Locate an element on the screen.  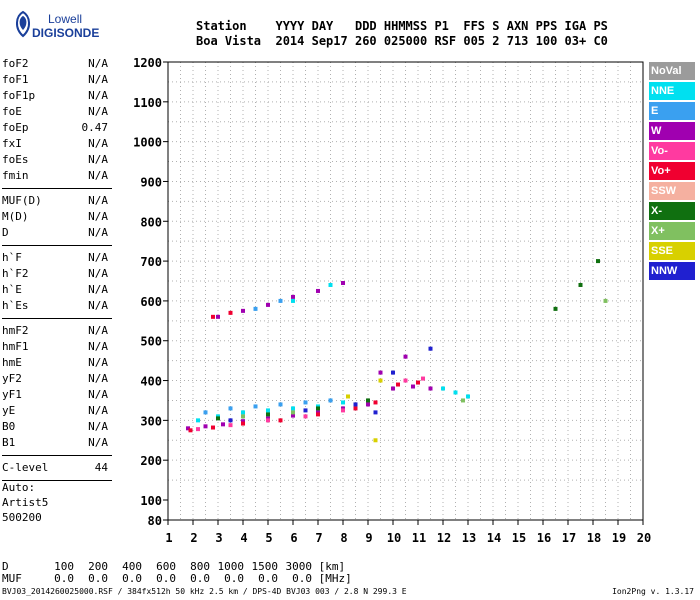
param-name: B0 is located at coordinates (9, 426).